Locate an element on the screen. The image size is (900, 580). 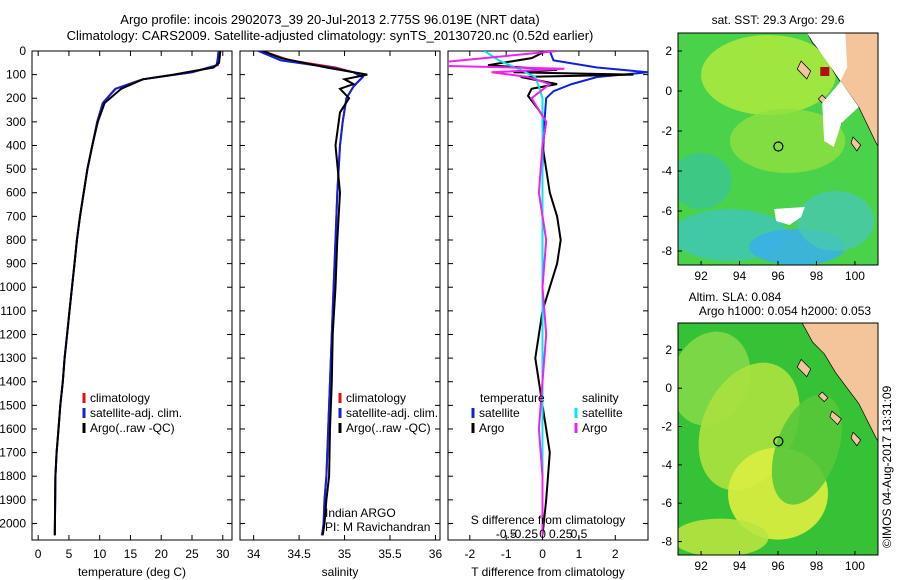
lon-tick-label: 92 is located at coordinates (701, 566).